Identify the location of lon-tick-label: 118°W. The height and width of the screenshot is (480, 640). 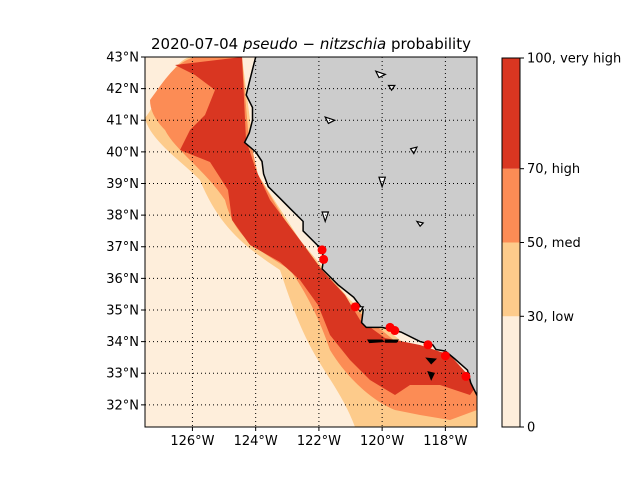
(445, 441).